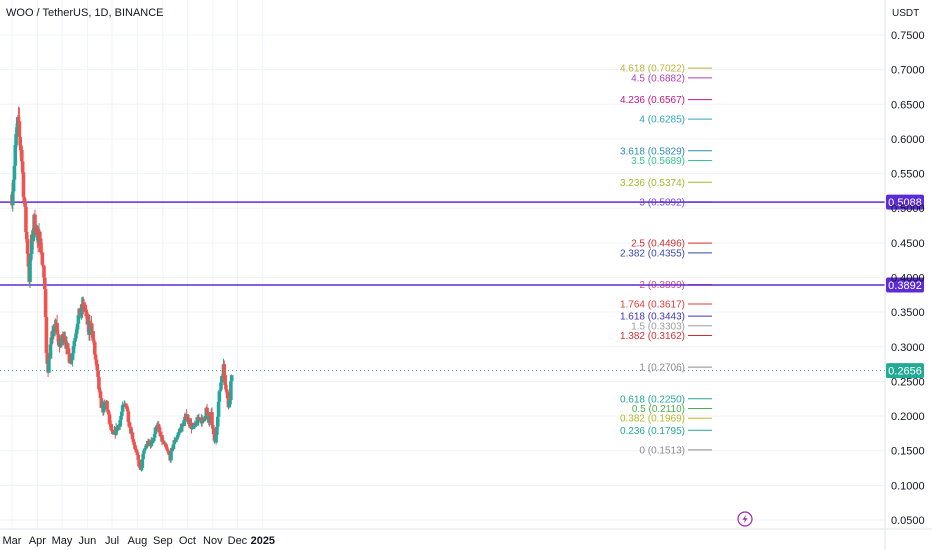 This screenshot has width=932, height=550. Describe the element at coordinates (666, 431) in the screenshot. I see `fib-level: 0.236 (0.1795)` at that location.